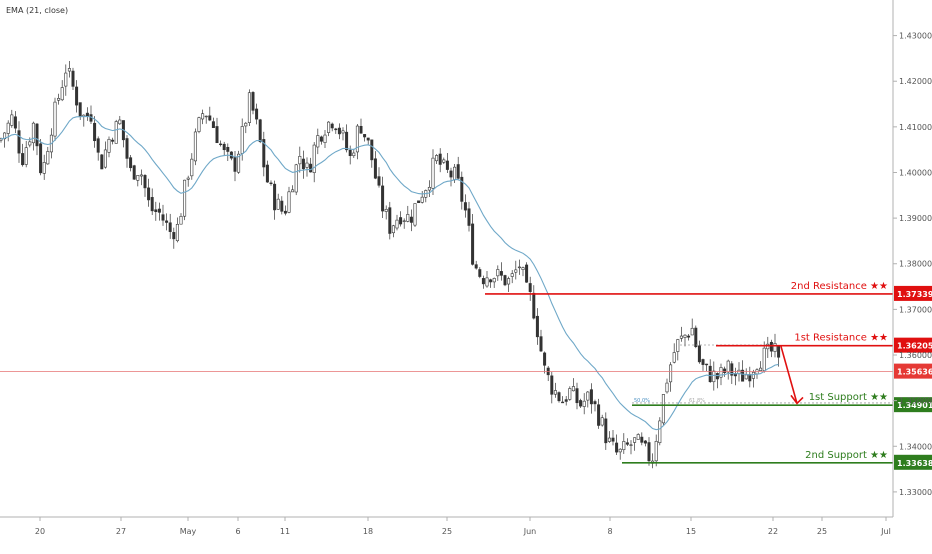 This screenshot has width=932, height=554. I want to click on level-price-label: 1.37339, so click(914, 294).